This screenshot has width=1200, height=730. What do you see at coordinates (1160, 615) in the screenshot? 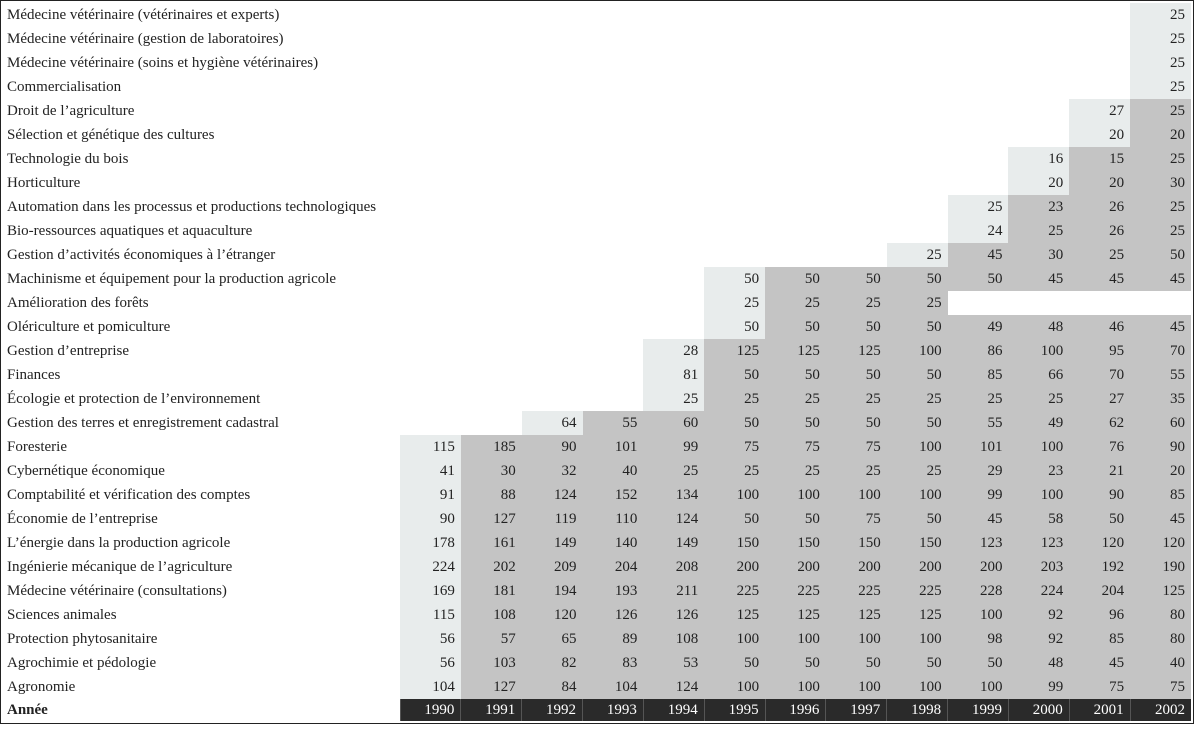
I see `value-cell: 80` at bounding box center [1160, 615].